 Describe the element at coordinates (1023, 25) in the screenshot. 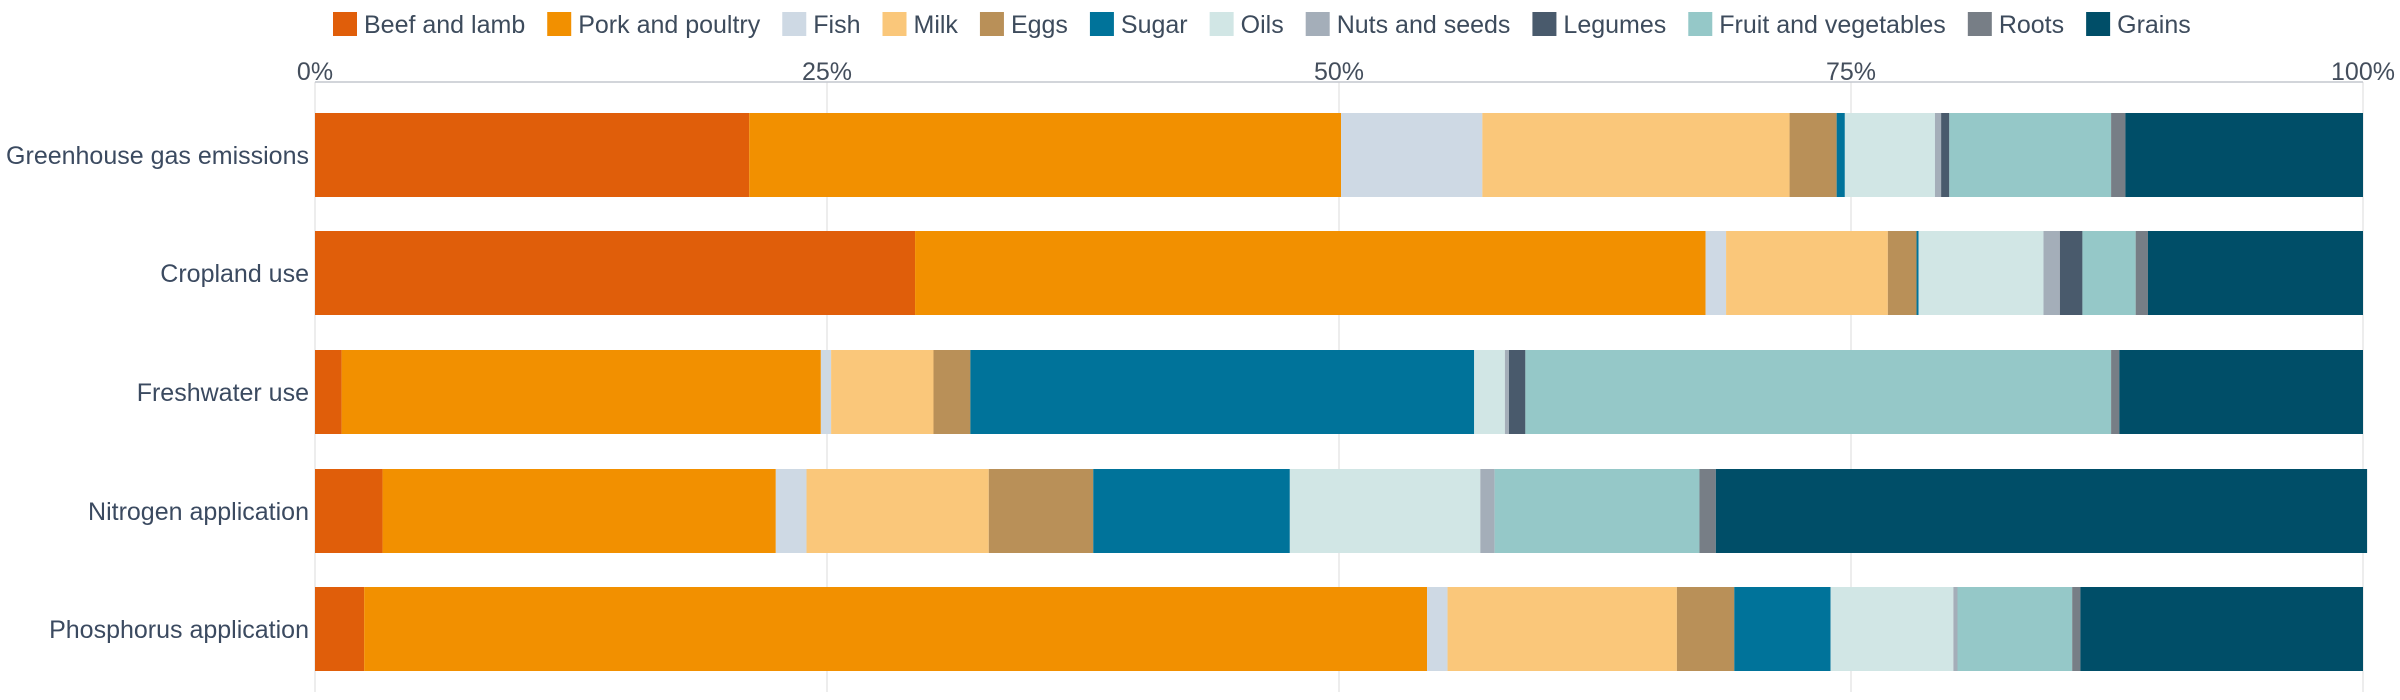

I see `legend-item-eggs: Eggs` at that location.